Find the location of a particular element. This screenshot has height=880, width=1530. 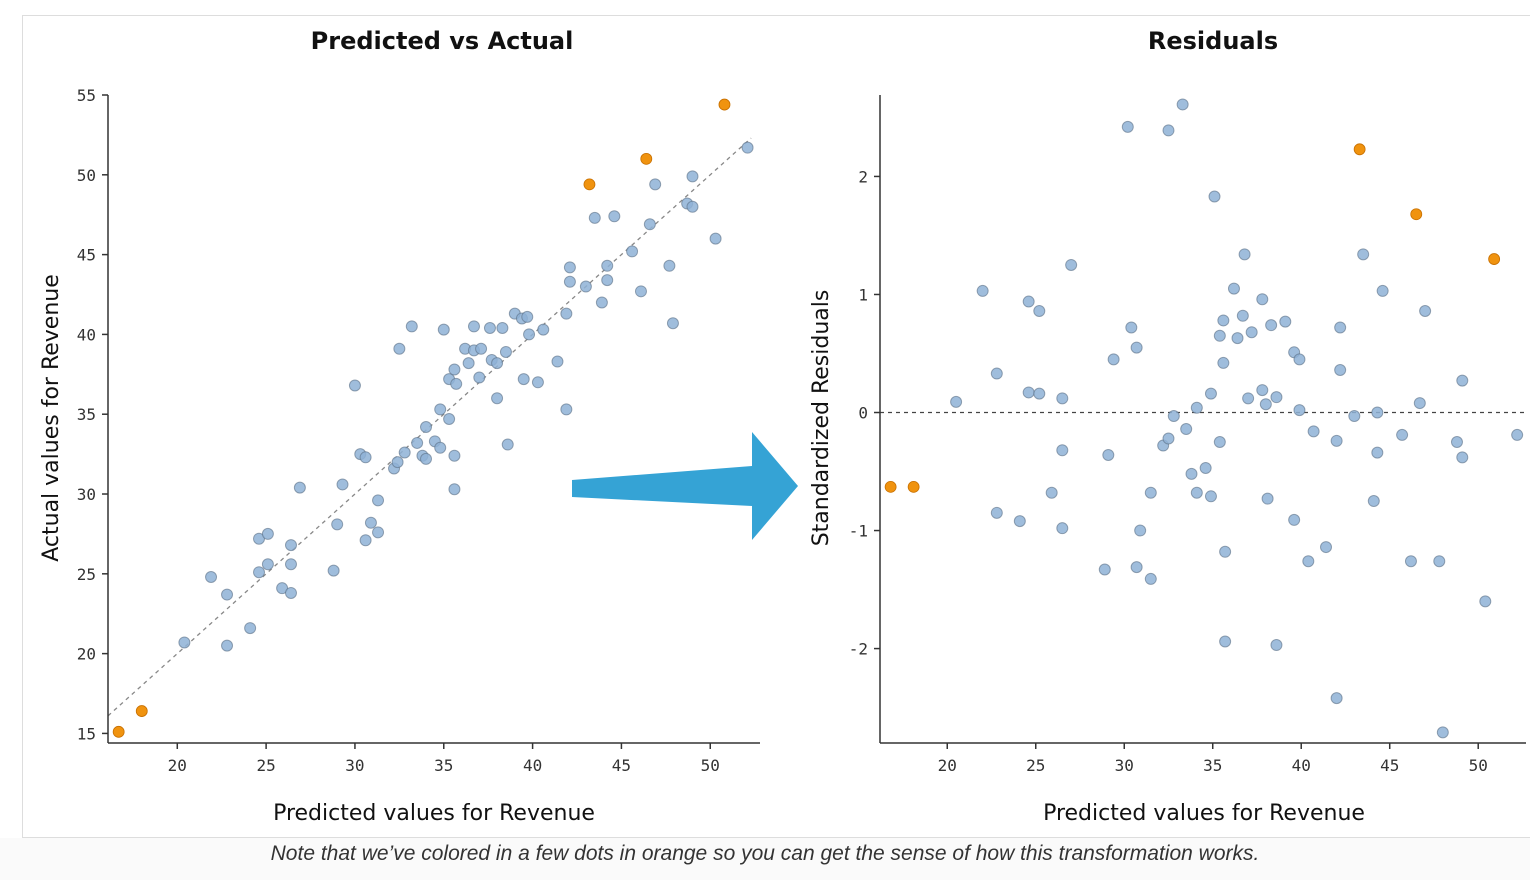

y-tick-label: 55 is located at coordinates (86, 95).